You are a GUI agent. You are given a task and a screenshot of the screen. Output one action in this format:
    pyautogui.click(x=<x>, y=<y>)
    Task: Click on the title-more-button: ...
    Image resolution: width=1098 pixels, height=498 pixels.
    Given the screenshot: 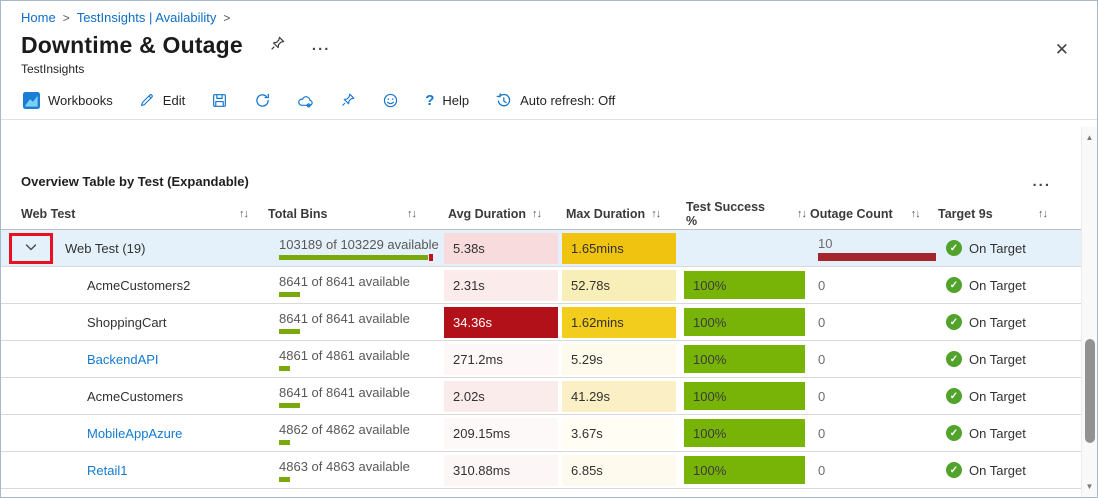 What is the action you would take?
    pyautogui.click(x=321, y=45)
    